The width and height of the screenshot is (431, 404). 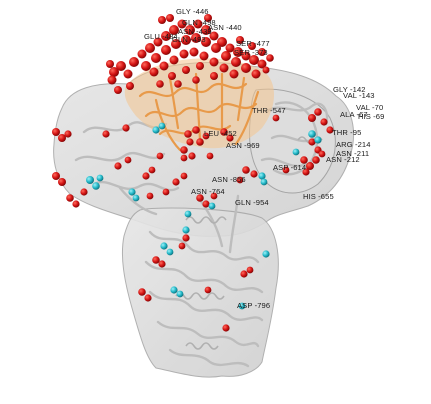 What do you see at coordinates (254, 305) in the screenshot?
I see `label-asp-796: ASP -796` at bounding box center [254, 305].